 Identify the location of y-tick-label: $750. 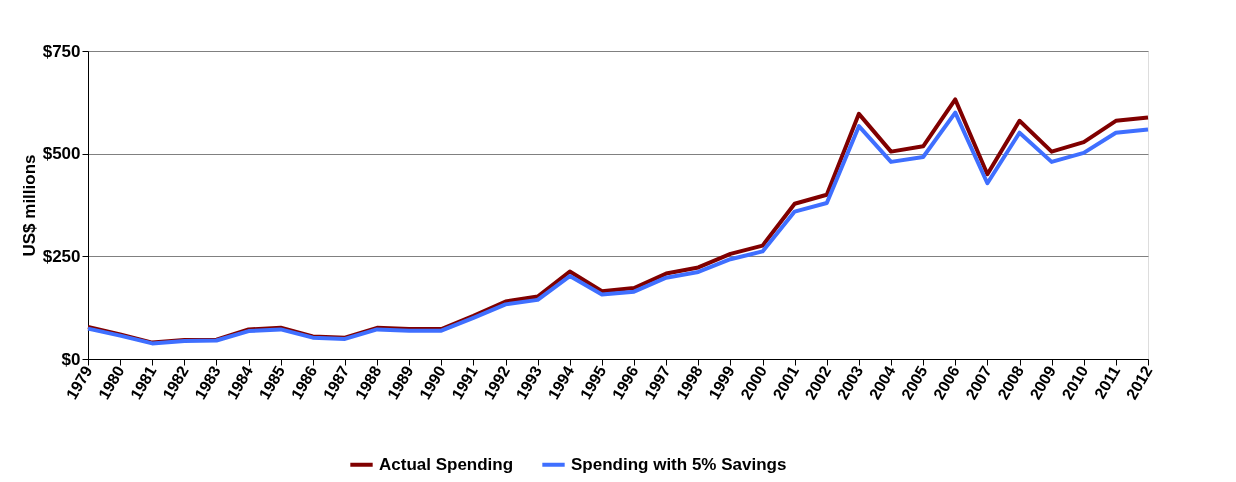
(61, 51).